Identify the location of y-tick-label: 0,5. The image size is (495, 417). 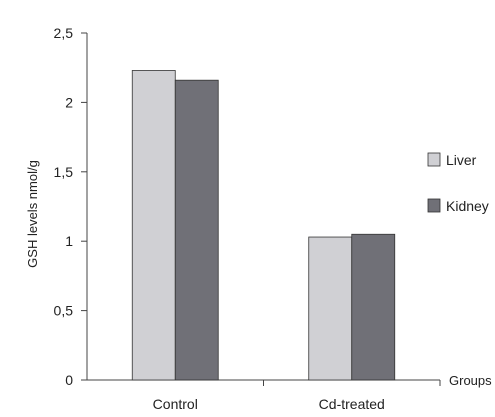
(64, 311).